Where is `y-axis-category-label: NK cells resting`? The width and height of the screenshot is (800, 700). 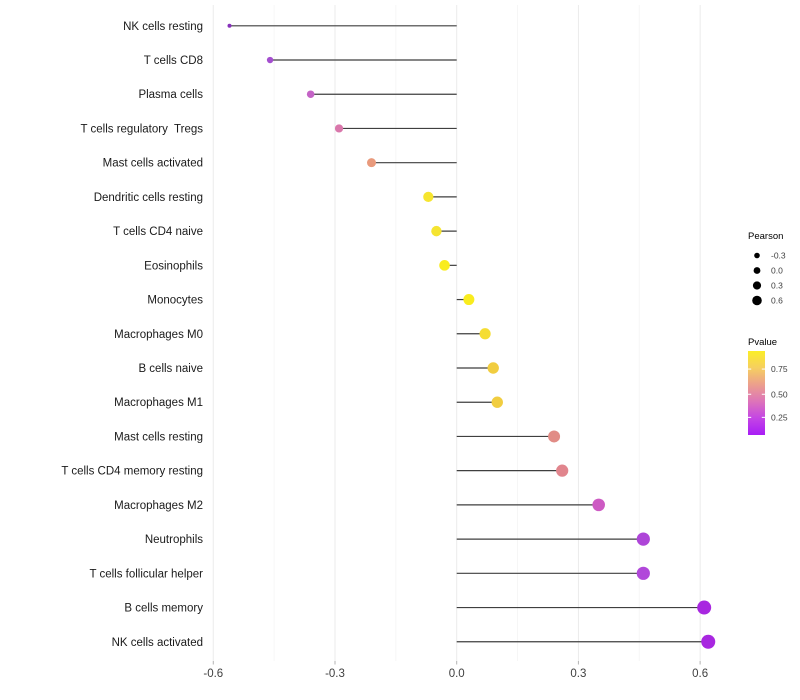 y-axis-category-label: NK cells resting is located at coordinates (163, 27).